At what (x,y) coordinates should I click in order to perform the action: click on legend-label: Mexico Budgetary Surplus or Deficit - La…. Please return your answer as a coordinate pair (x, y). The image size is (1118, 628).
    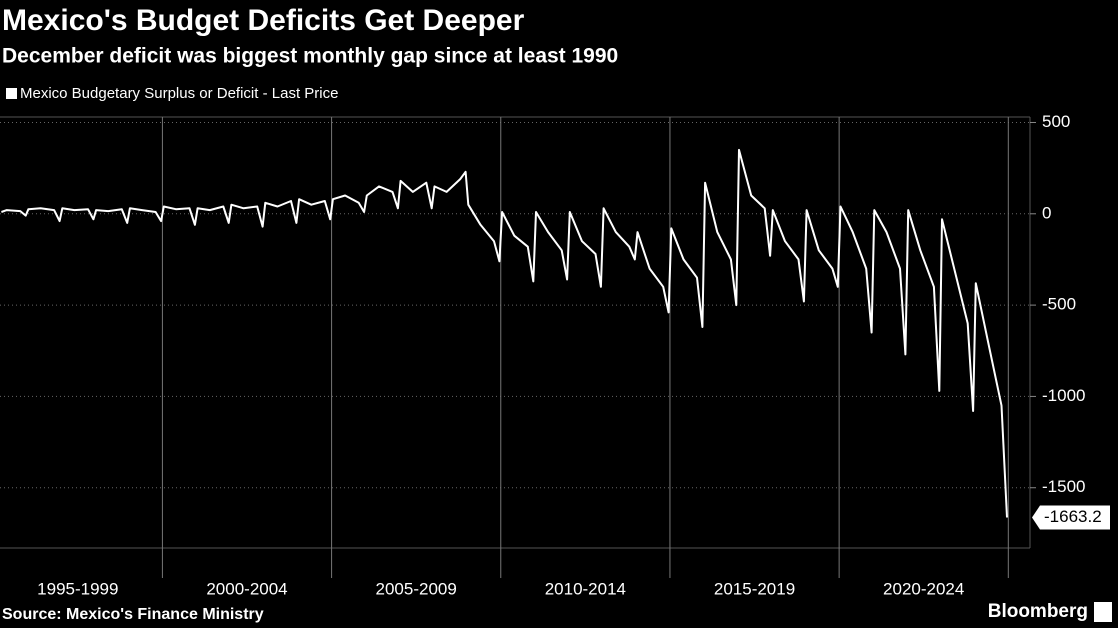
    Looking at the image, I should click on (179, 93).